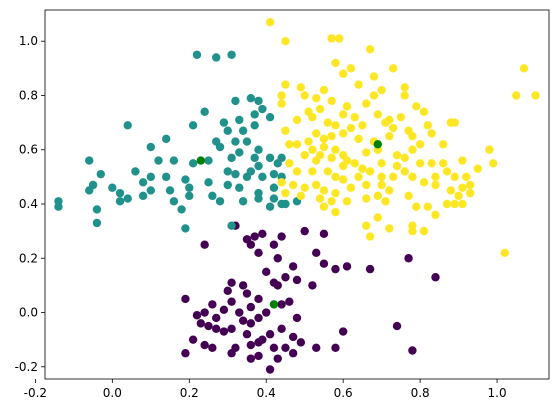  I want to click on x-tick-label-3: 0.4, so click(266, 393).